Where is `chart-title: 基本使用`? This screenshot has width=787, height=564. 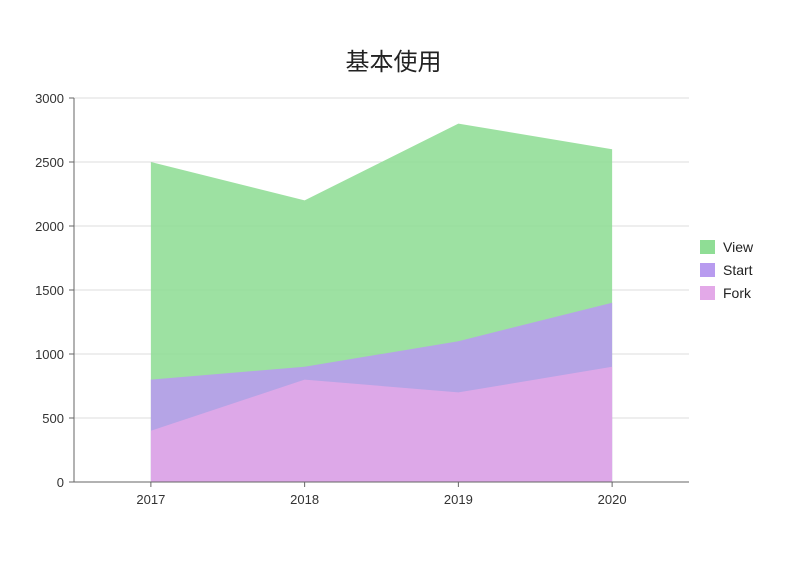 chart-title: 基本使用 is located at coordinates (393, 62).